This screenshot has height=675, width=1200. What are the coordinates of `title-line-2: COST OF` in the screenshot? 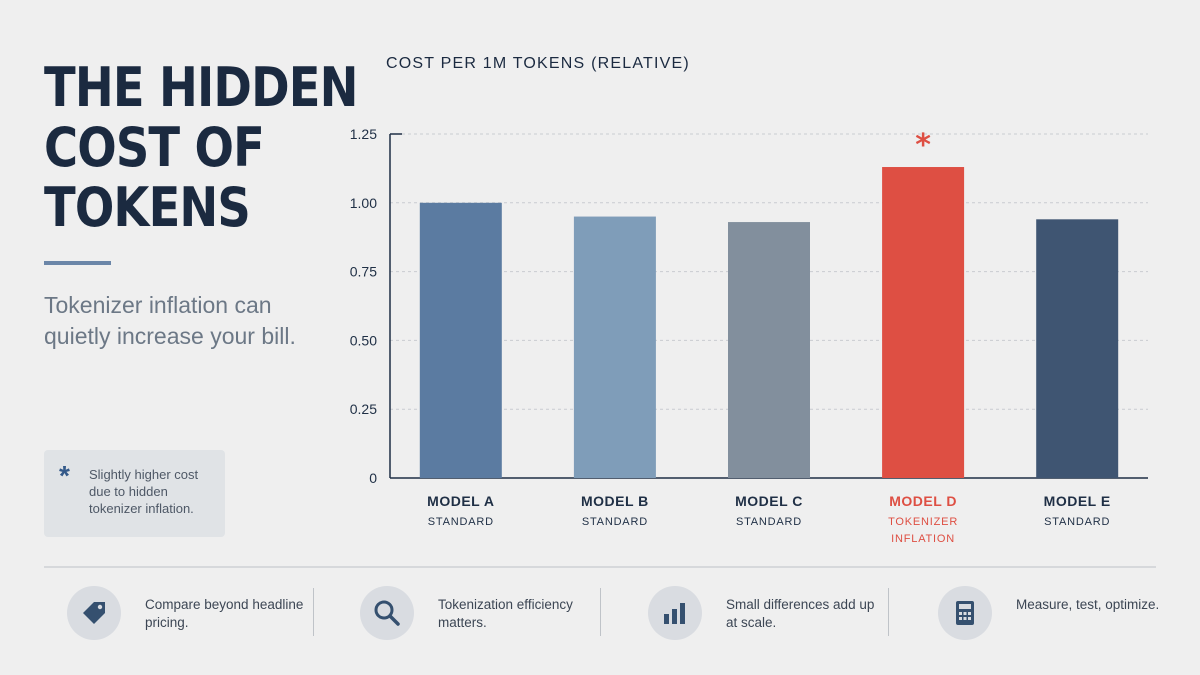 It's located at (154, 147).